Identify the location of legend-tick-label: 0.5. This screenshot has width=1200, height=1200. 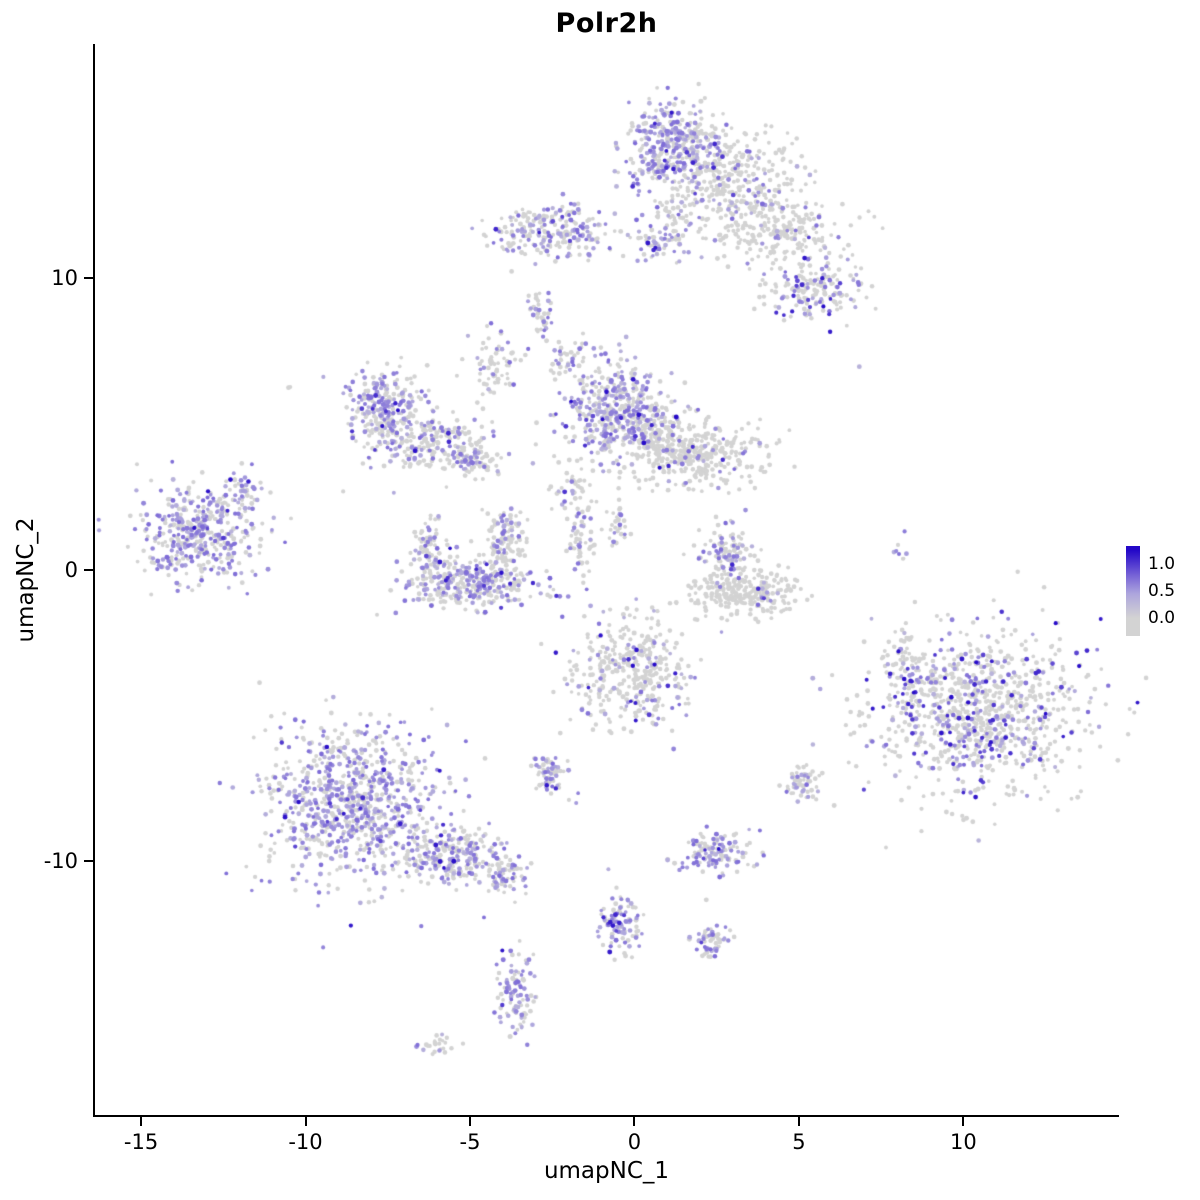
(1162, 591).